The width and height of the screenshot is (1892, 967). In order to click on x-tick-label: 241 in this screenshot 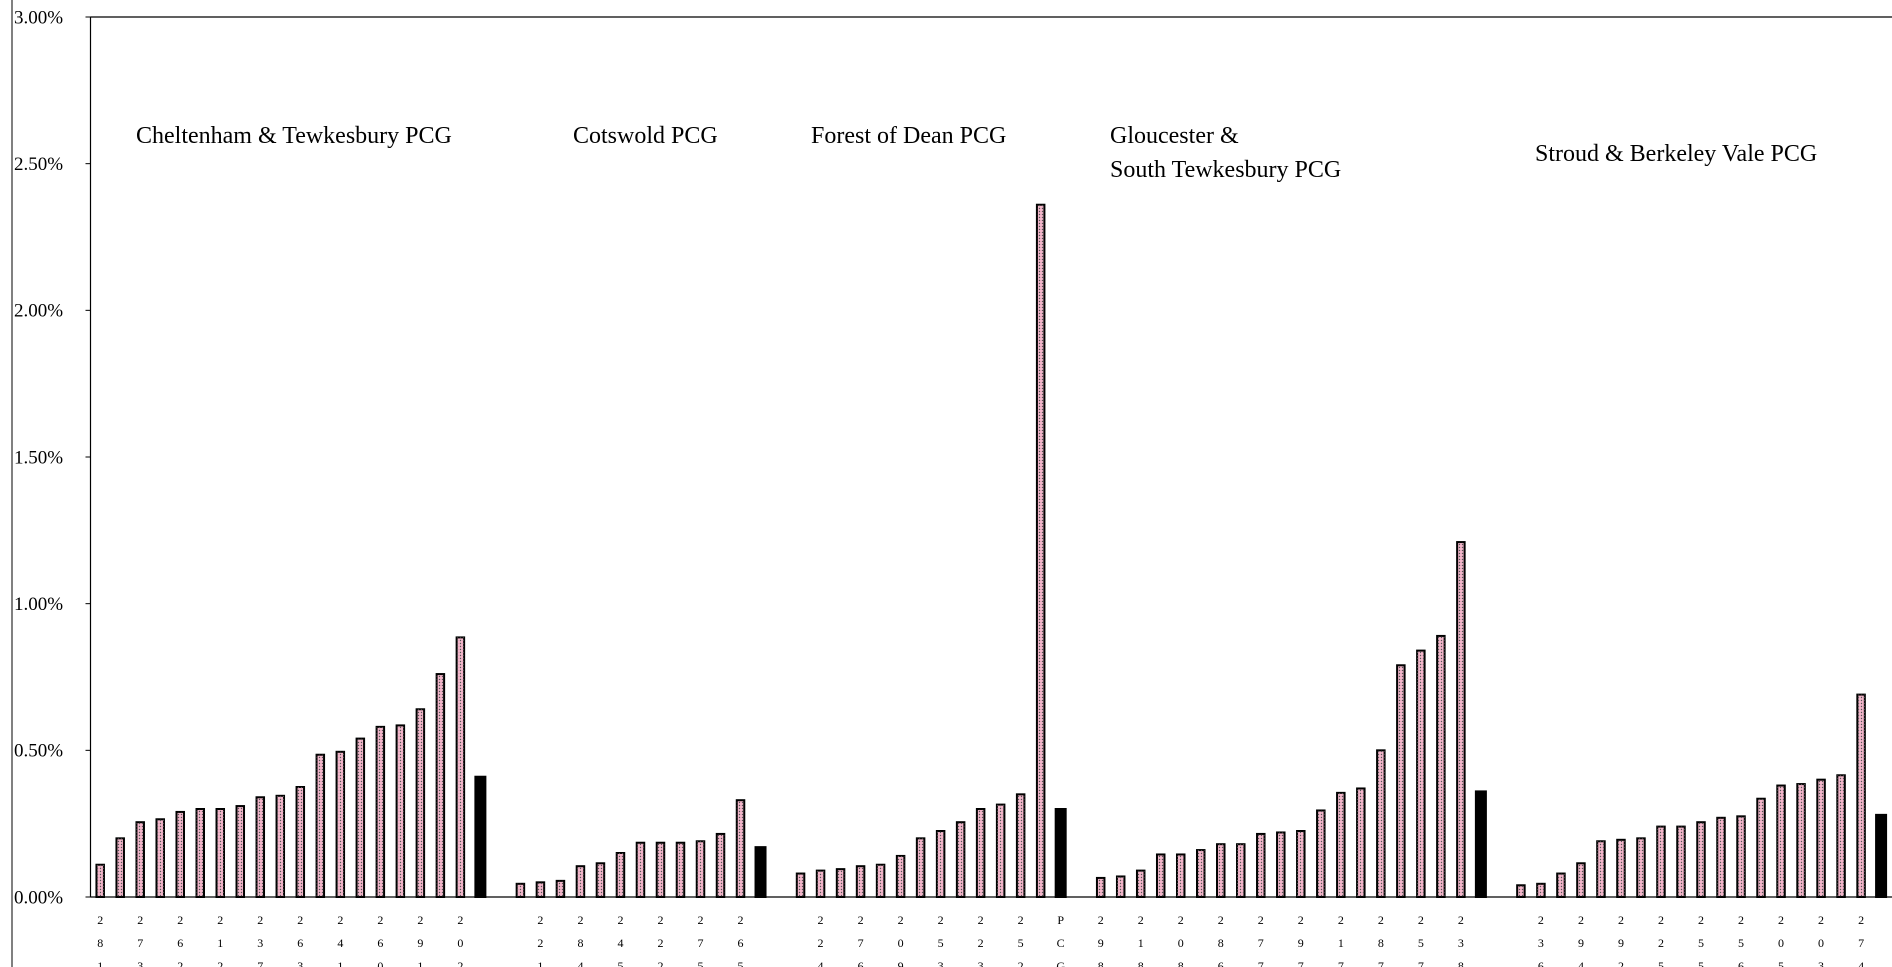, I will do `click(340, 940)`.